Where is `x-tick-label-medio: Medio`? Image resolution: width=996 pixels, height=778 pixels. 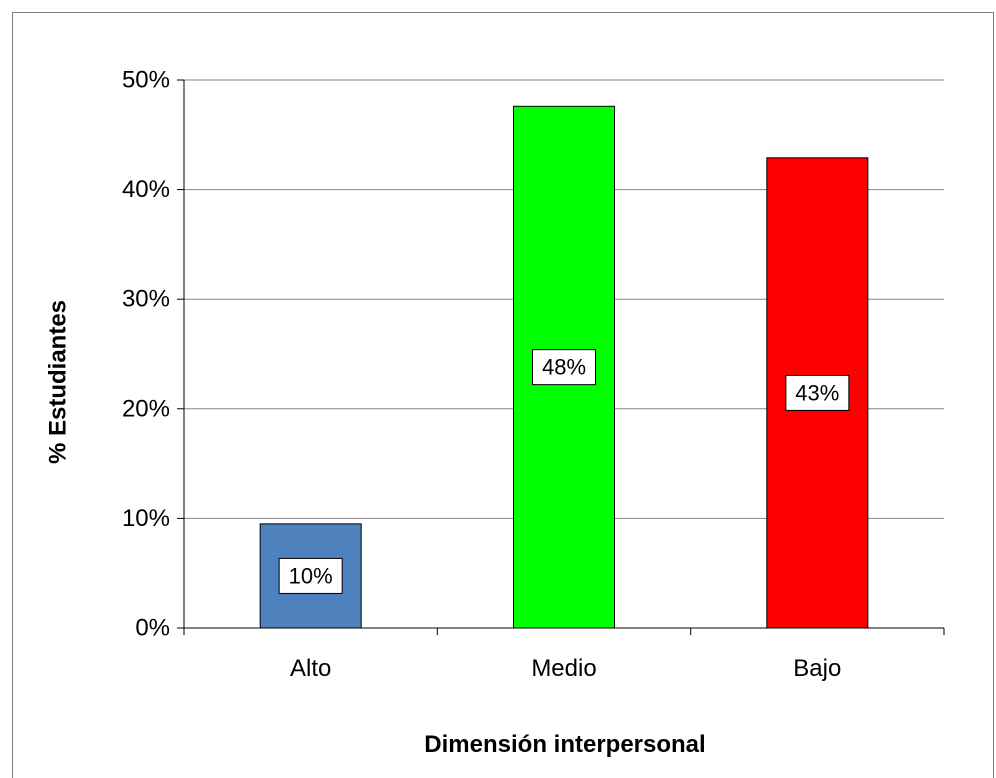 x-tick-label-medio: Medio is located at coordinates (563, 668).